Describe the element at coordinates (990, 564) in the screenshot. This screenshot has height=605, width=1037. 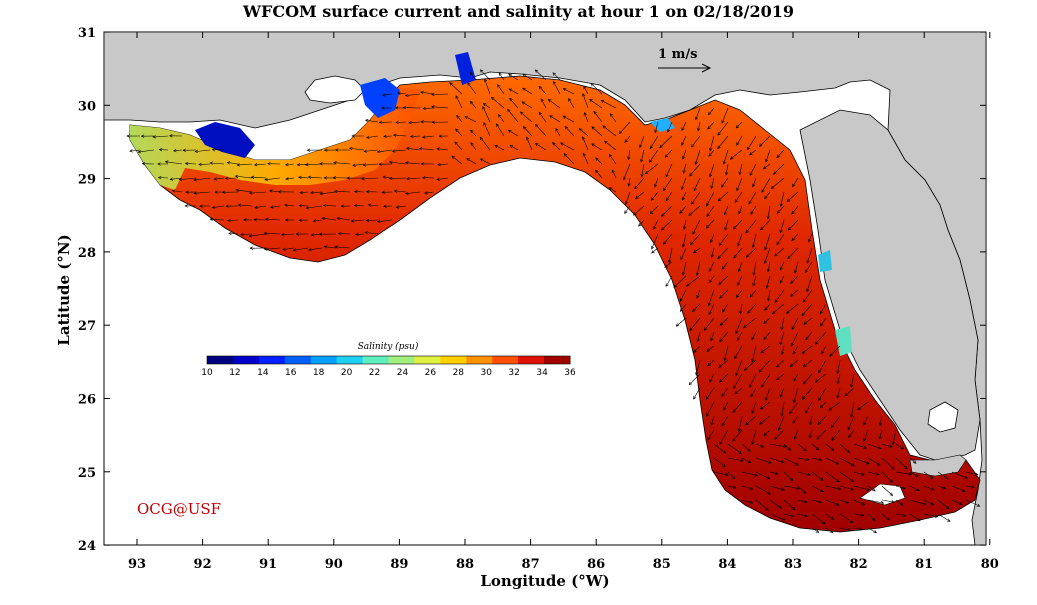
I see `lon-tick-label: 80` at that location.